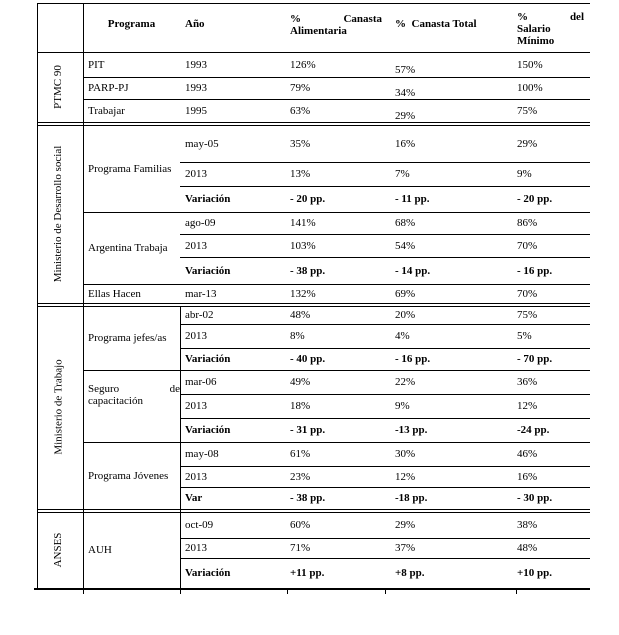 The height and width of the screenshot is (635, 619). I want to click on program-label-seguro-capacitacion: Seguro de capacitación, so click(134, 395).